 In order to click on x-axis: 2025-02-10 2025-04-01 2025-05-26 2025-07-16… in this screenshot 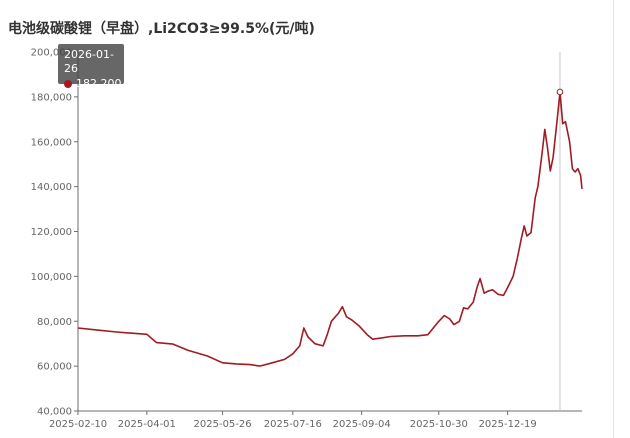, I will do `click(315, 420)`.